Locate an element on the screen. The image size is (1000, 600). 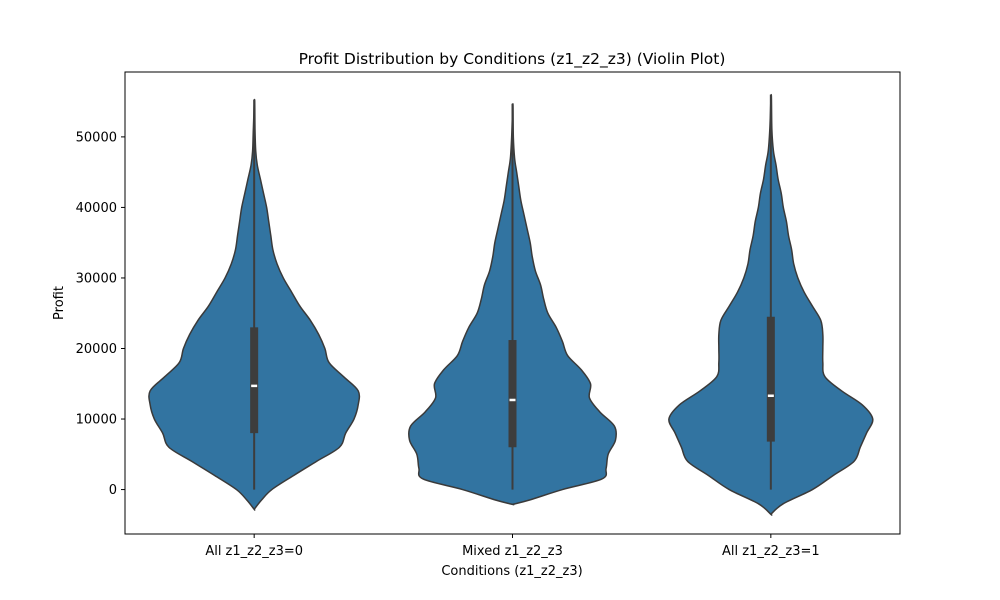
x-tick-label-2: All z1_z2_z3=1 is located at coordinates (771, 551).